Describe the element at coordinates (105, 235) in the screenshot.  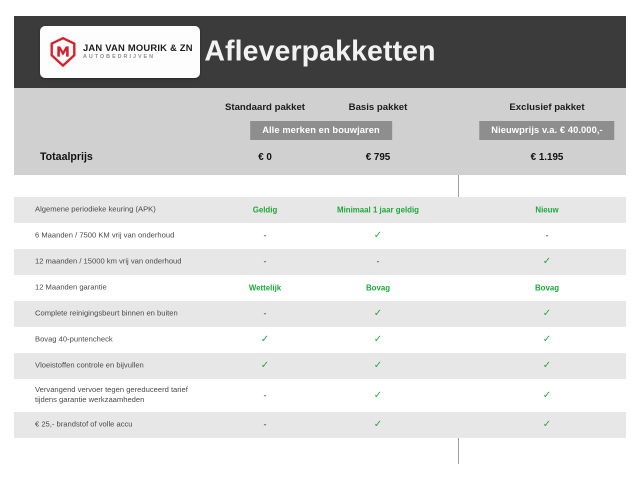
I see `row-label: 6 Maanden / 7500 KM vrij van onderhoud` at that location.